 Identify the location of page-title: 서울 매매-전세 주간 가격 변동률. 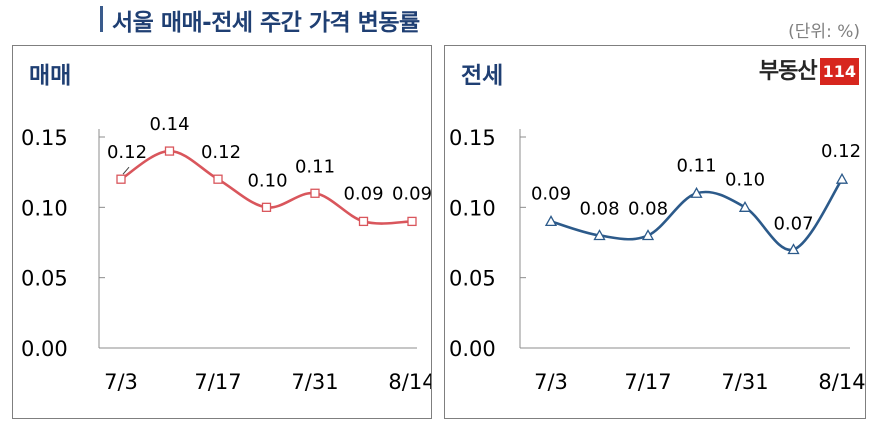
(266, 23).